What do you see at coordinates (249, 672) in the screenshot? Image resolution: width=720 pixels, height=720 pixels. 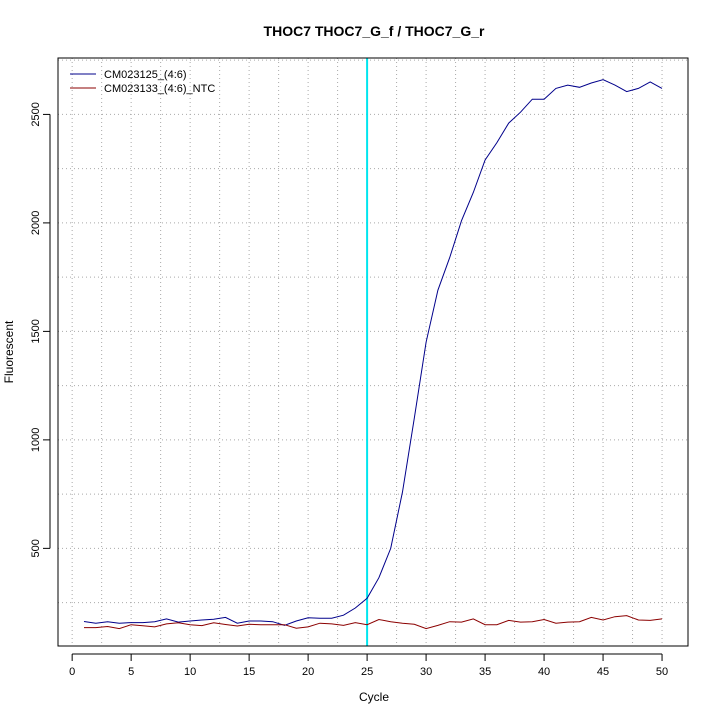 I see `x-tick-label: 15` at bounding box center [249, 672].